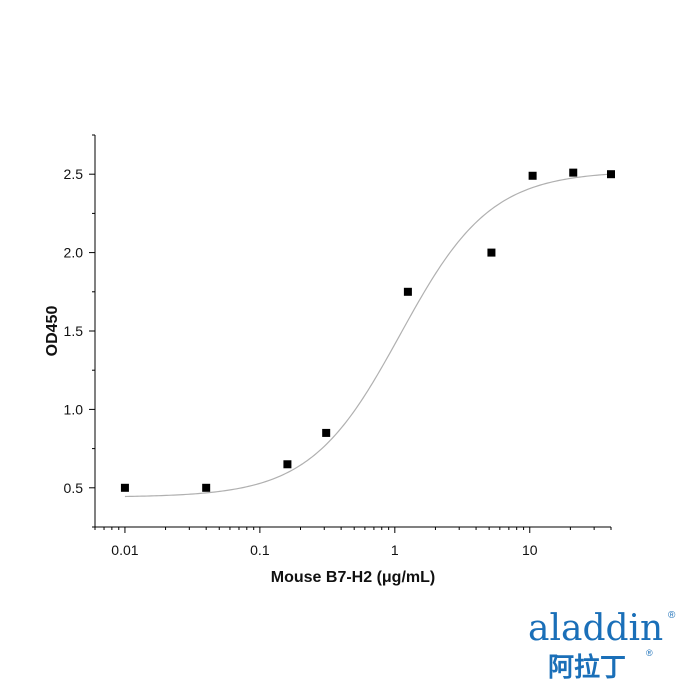 The width and height of the screenshot is (700, 700). What do you see at coordinates (74, 253) in the screenshot?
I see `y-tick-label: 2.0` at bounding box center [74, 253].